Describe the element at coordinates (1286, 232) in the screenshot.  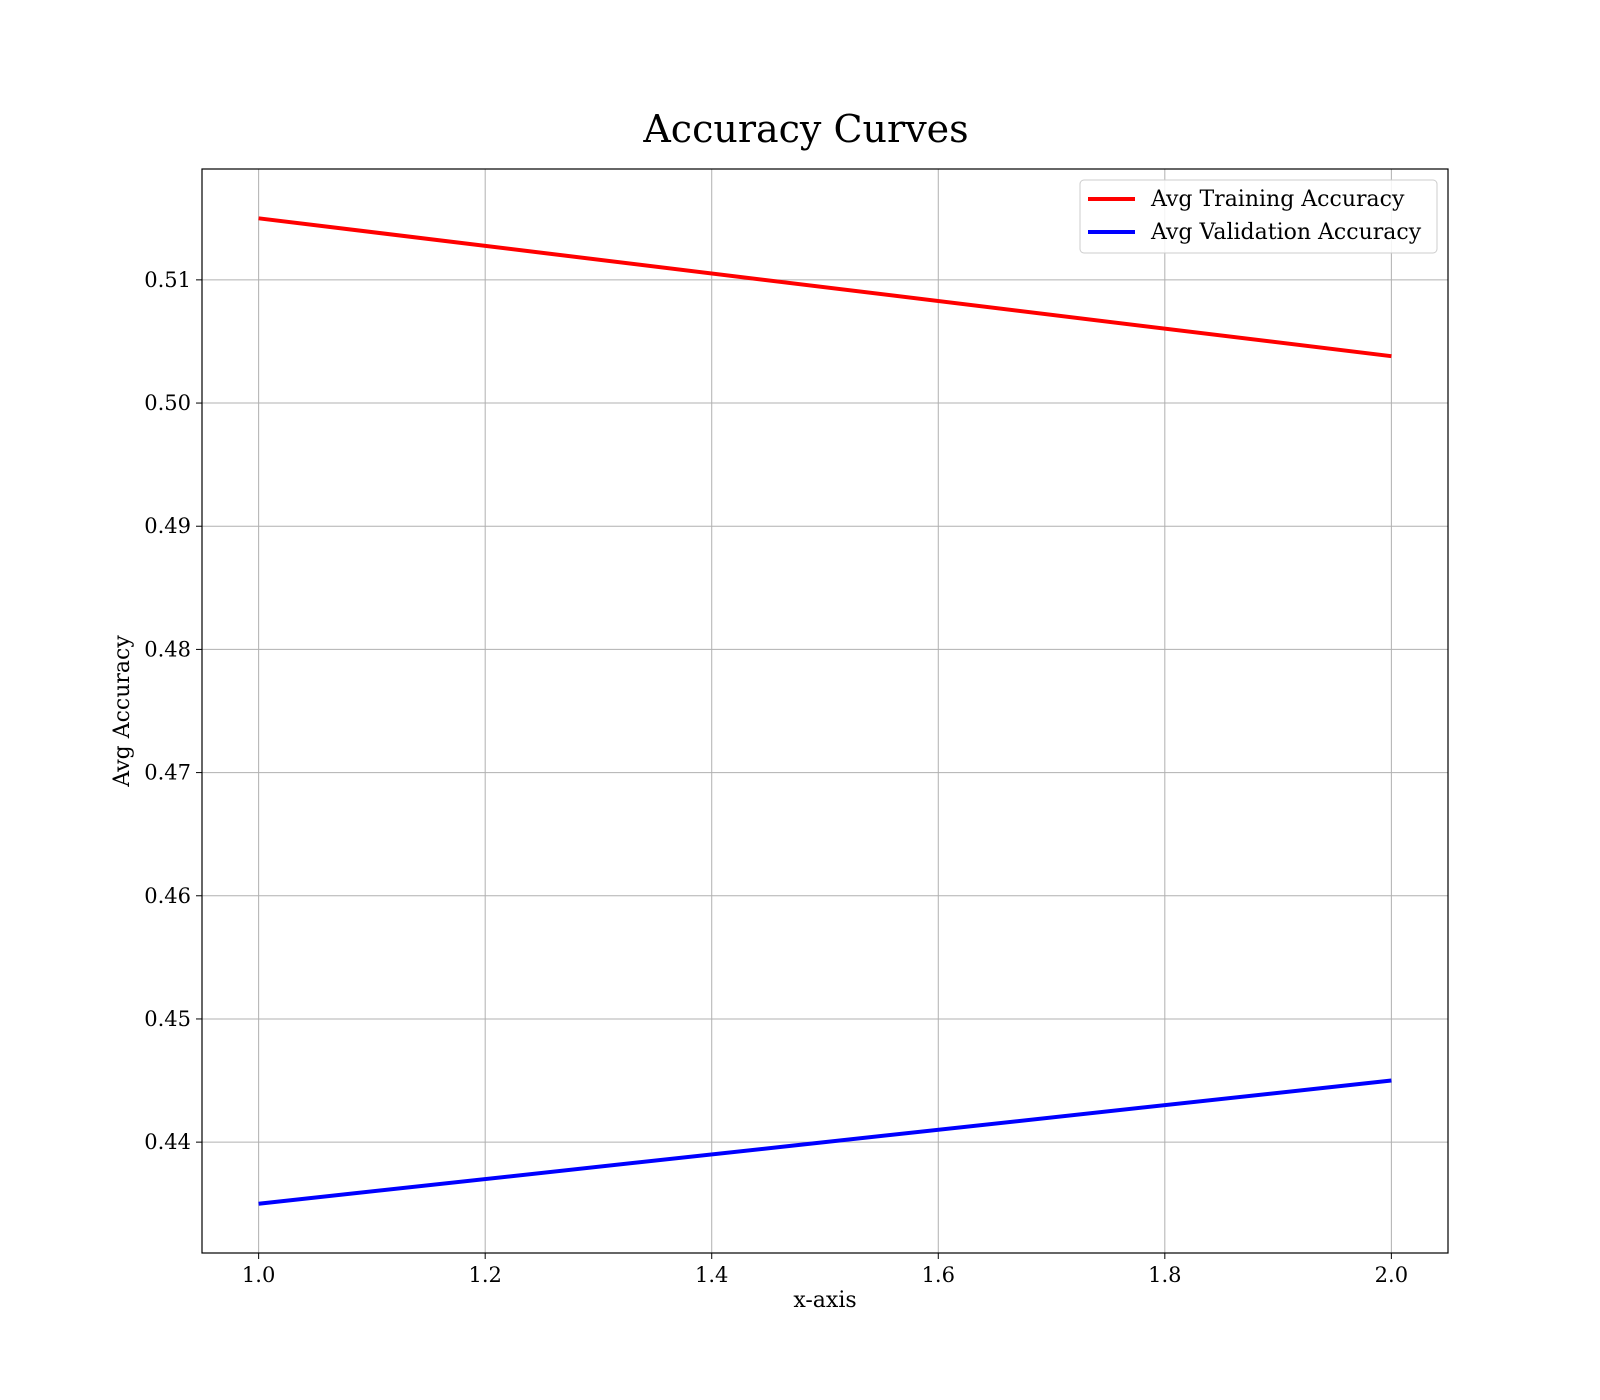
I see `legend-label: Avg Validation Accuracy` at that location.